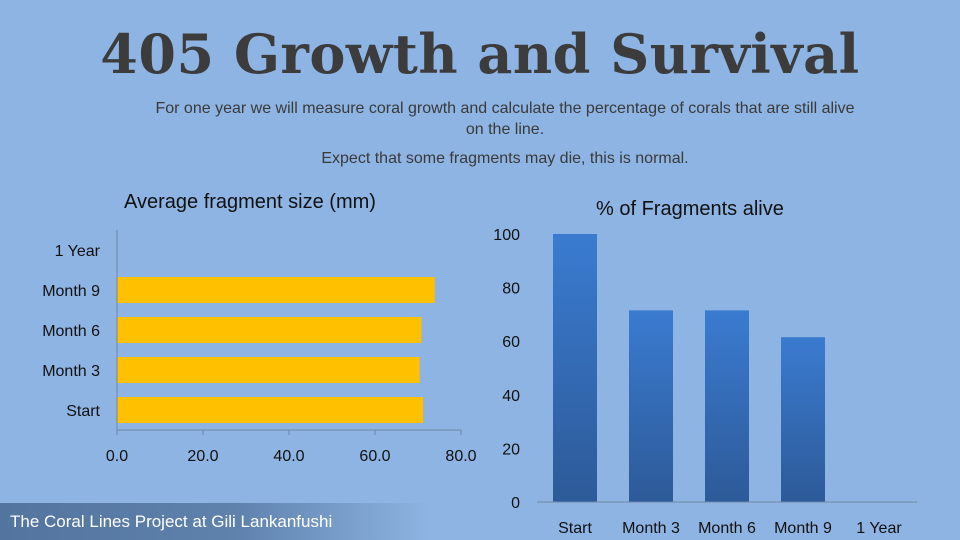 The image size is (960, 540). What do you see at coordinates (511, 342) in the screenshot?
I see `alive-y-tick-label: 60` at bounding box center [511, 342].